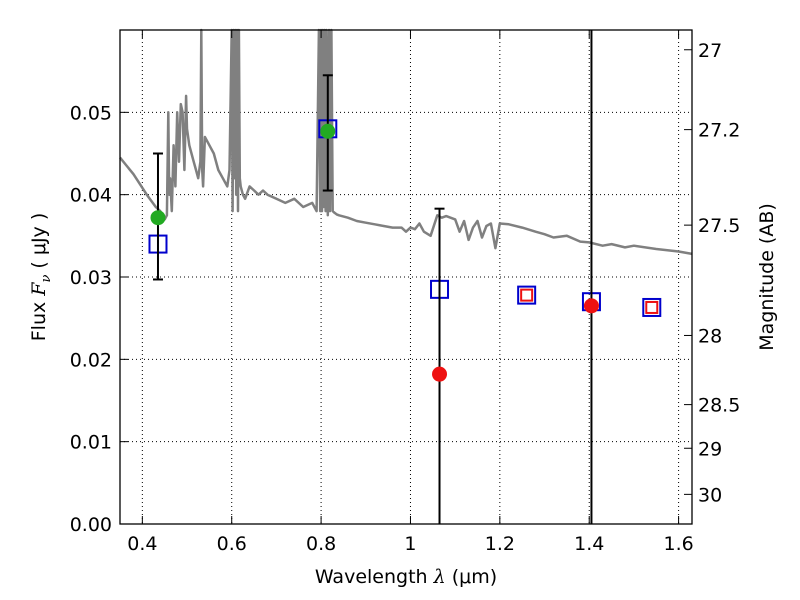 The width and height of the screenshot is (800, 600). I want to click on y2-tick-label: 27.5, so click(719, 226).